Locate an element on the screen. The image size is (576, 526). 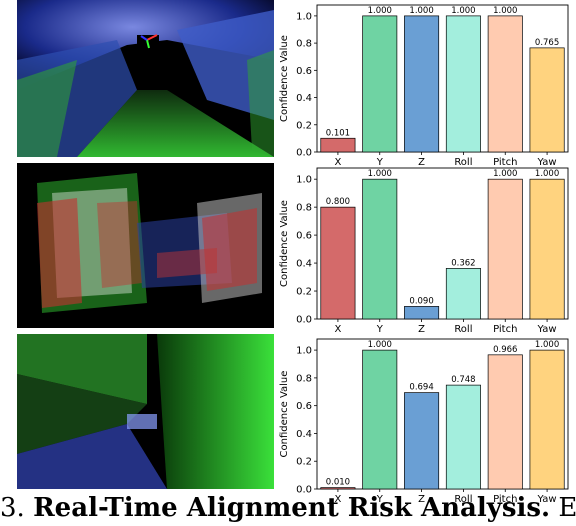
bar-value-label: 0.694 is located at coordinates (421, 388).